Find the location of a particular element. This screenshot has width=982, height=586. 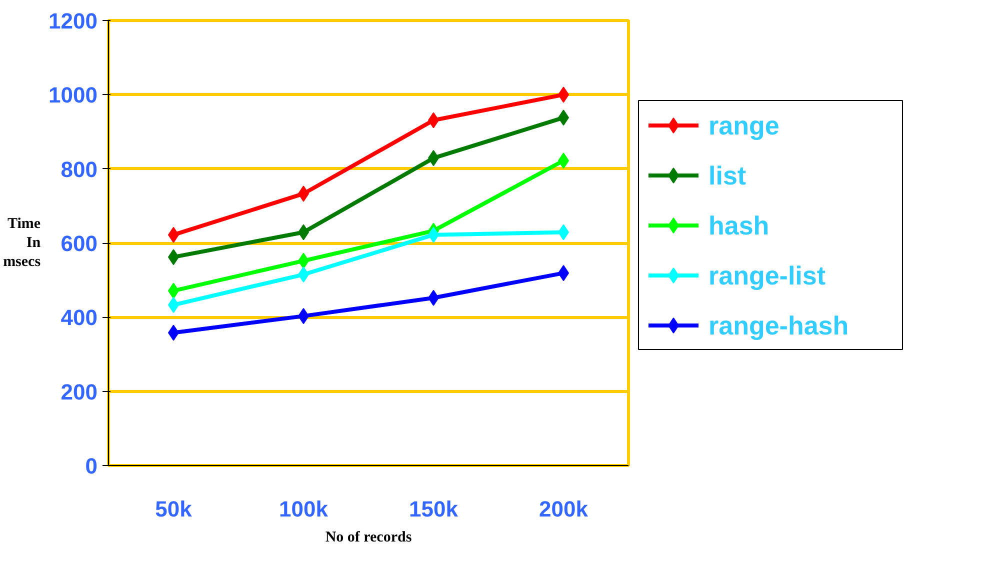

x-tick-label: 50k is located at coordinates (174, 509).